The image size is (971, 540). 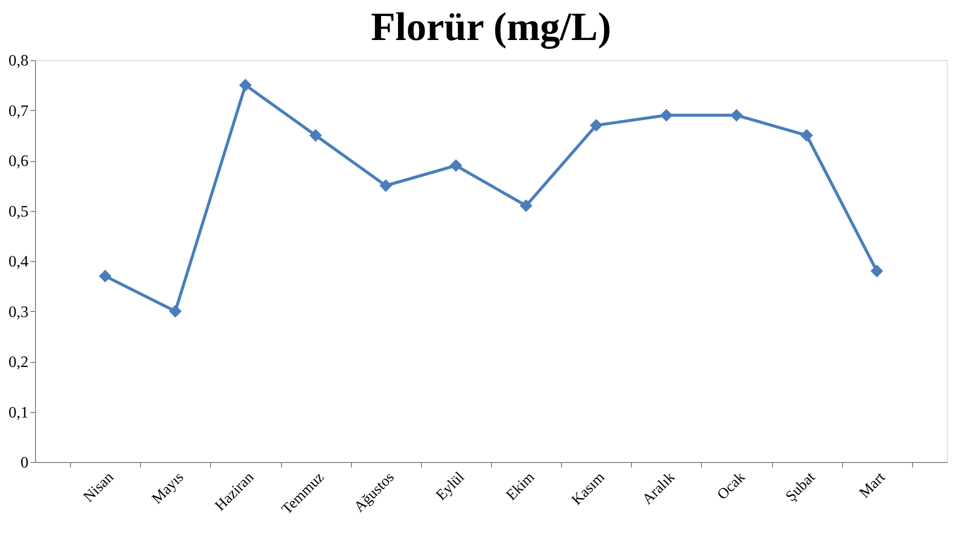 What do you see at coordinates (18, 61) in the screenshot?
I see `y-tick-label: 0,8` at bounding box center [18, 61].